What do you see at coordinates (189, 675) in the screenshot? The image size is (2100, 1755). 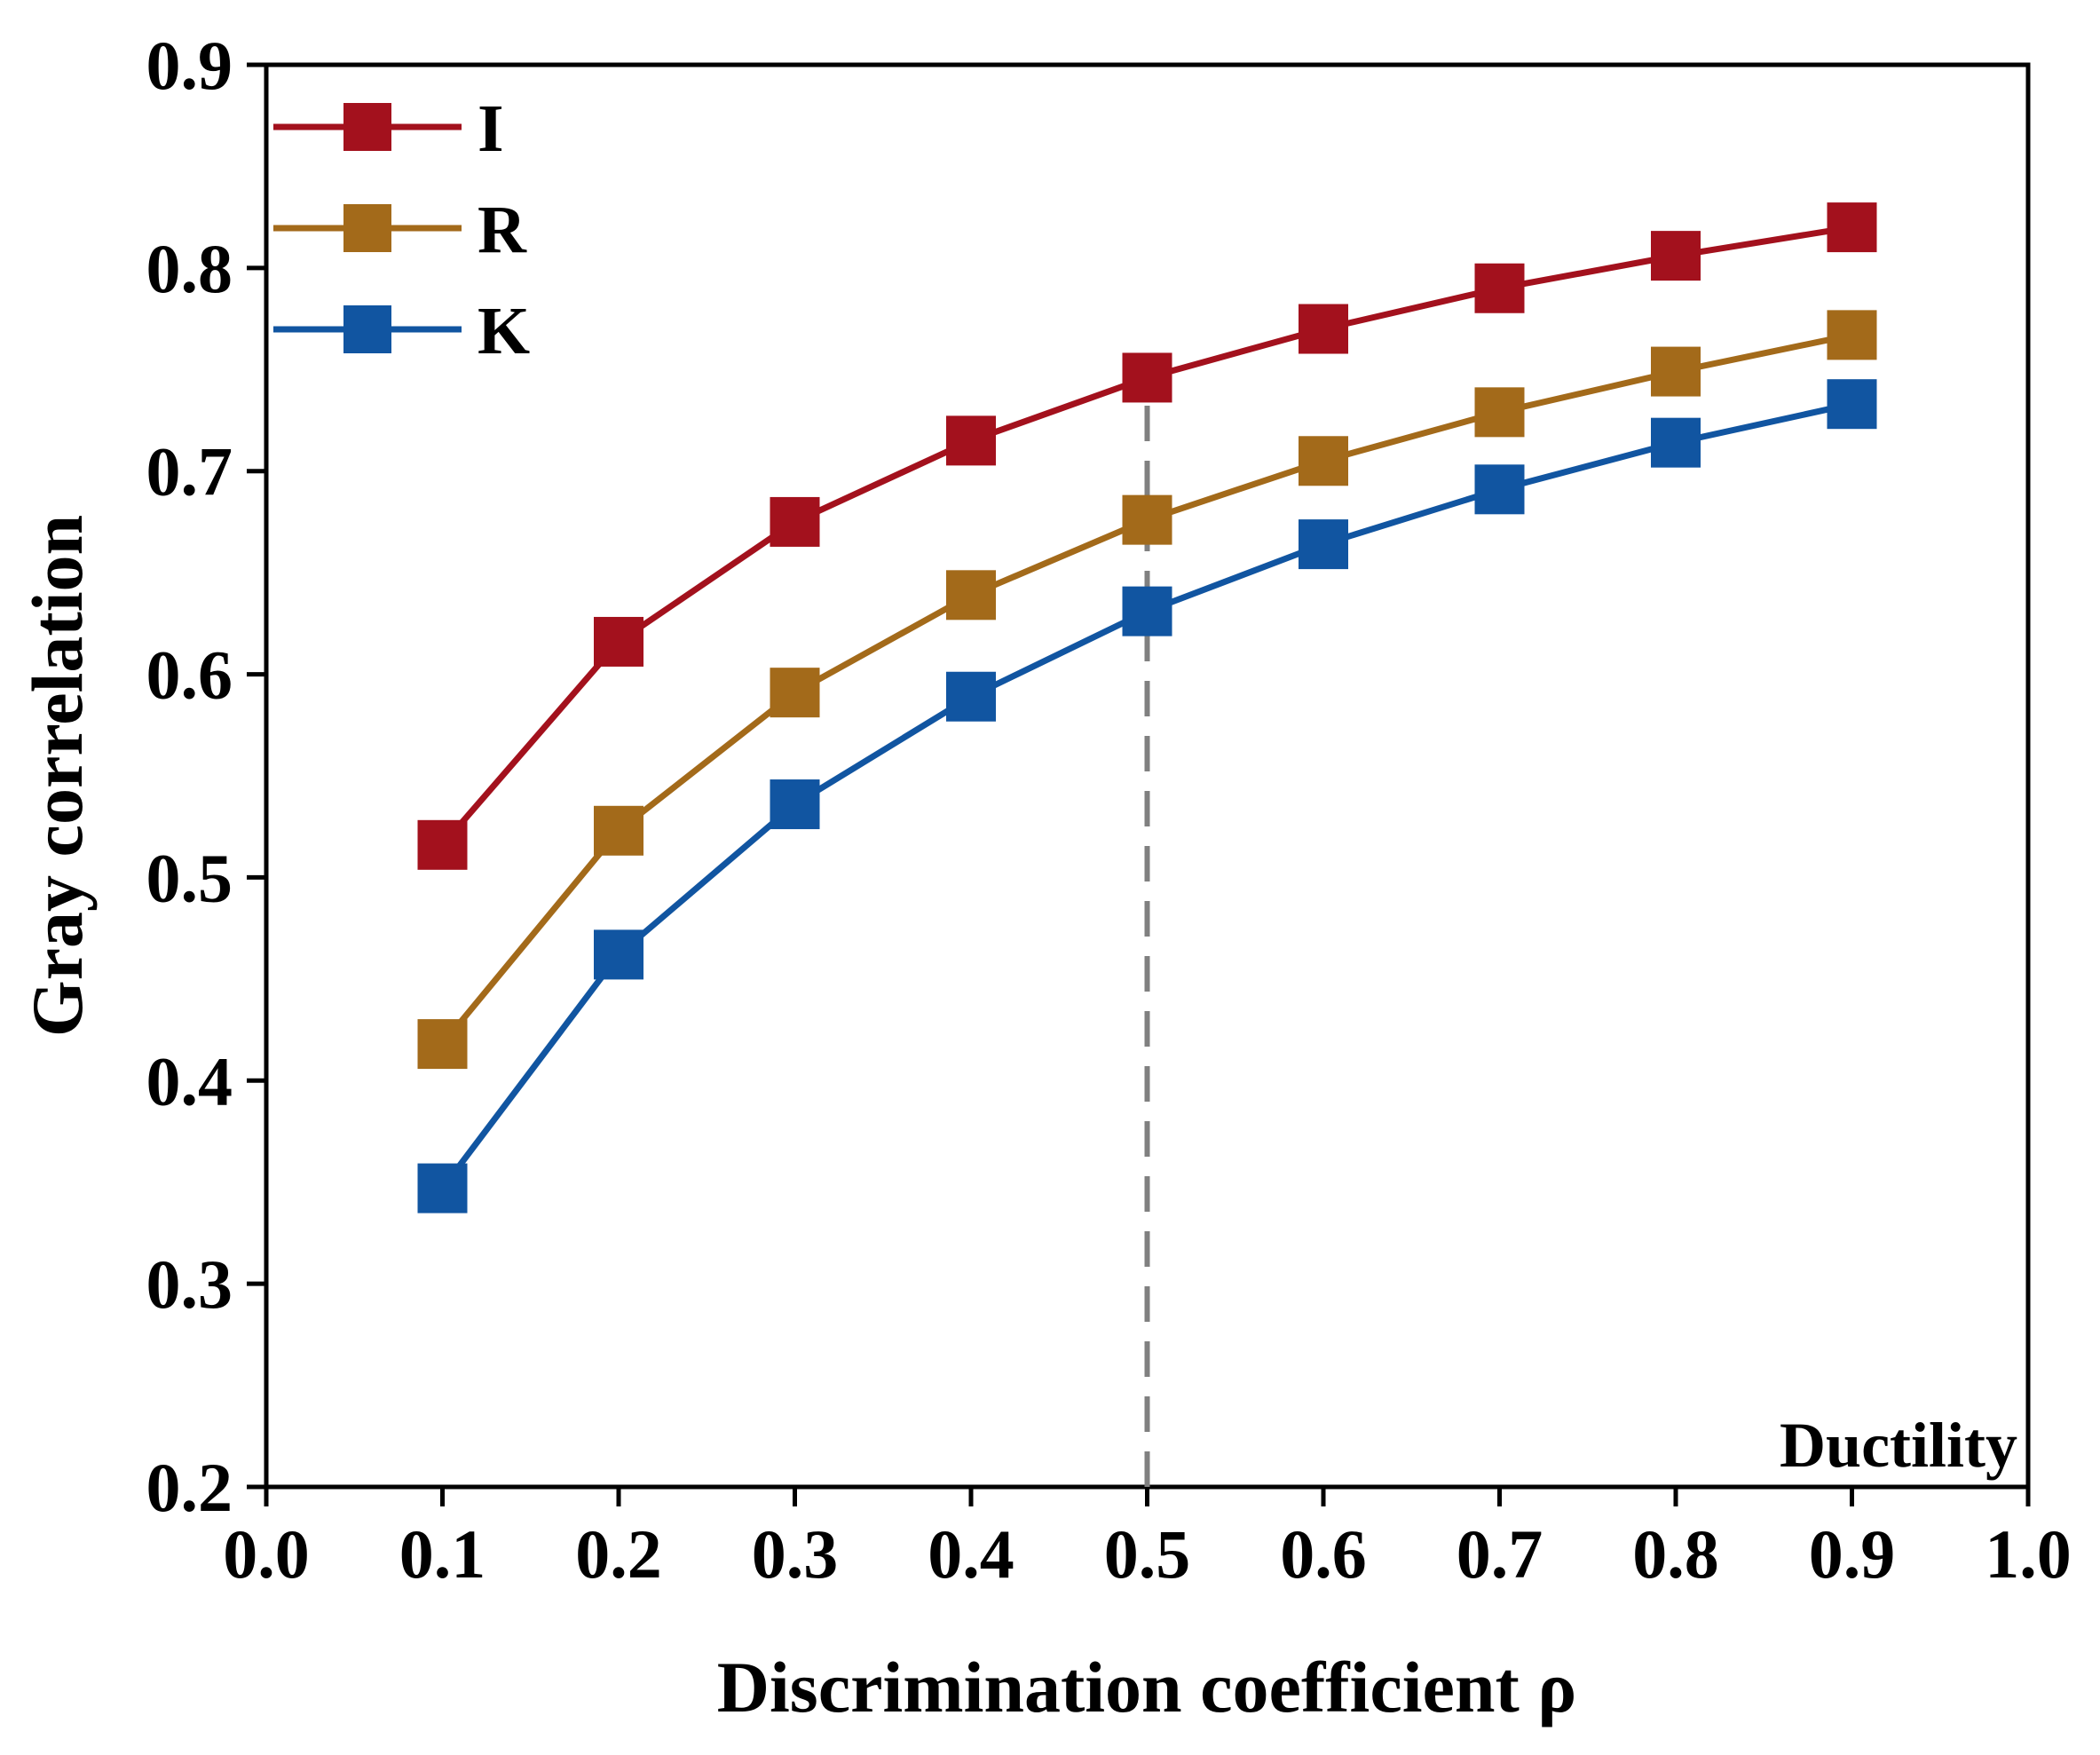 I see `y-tick-label: 0.6` at bounding box center [189, 675].